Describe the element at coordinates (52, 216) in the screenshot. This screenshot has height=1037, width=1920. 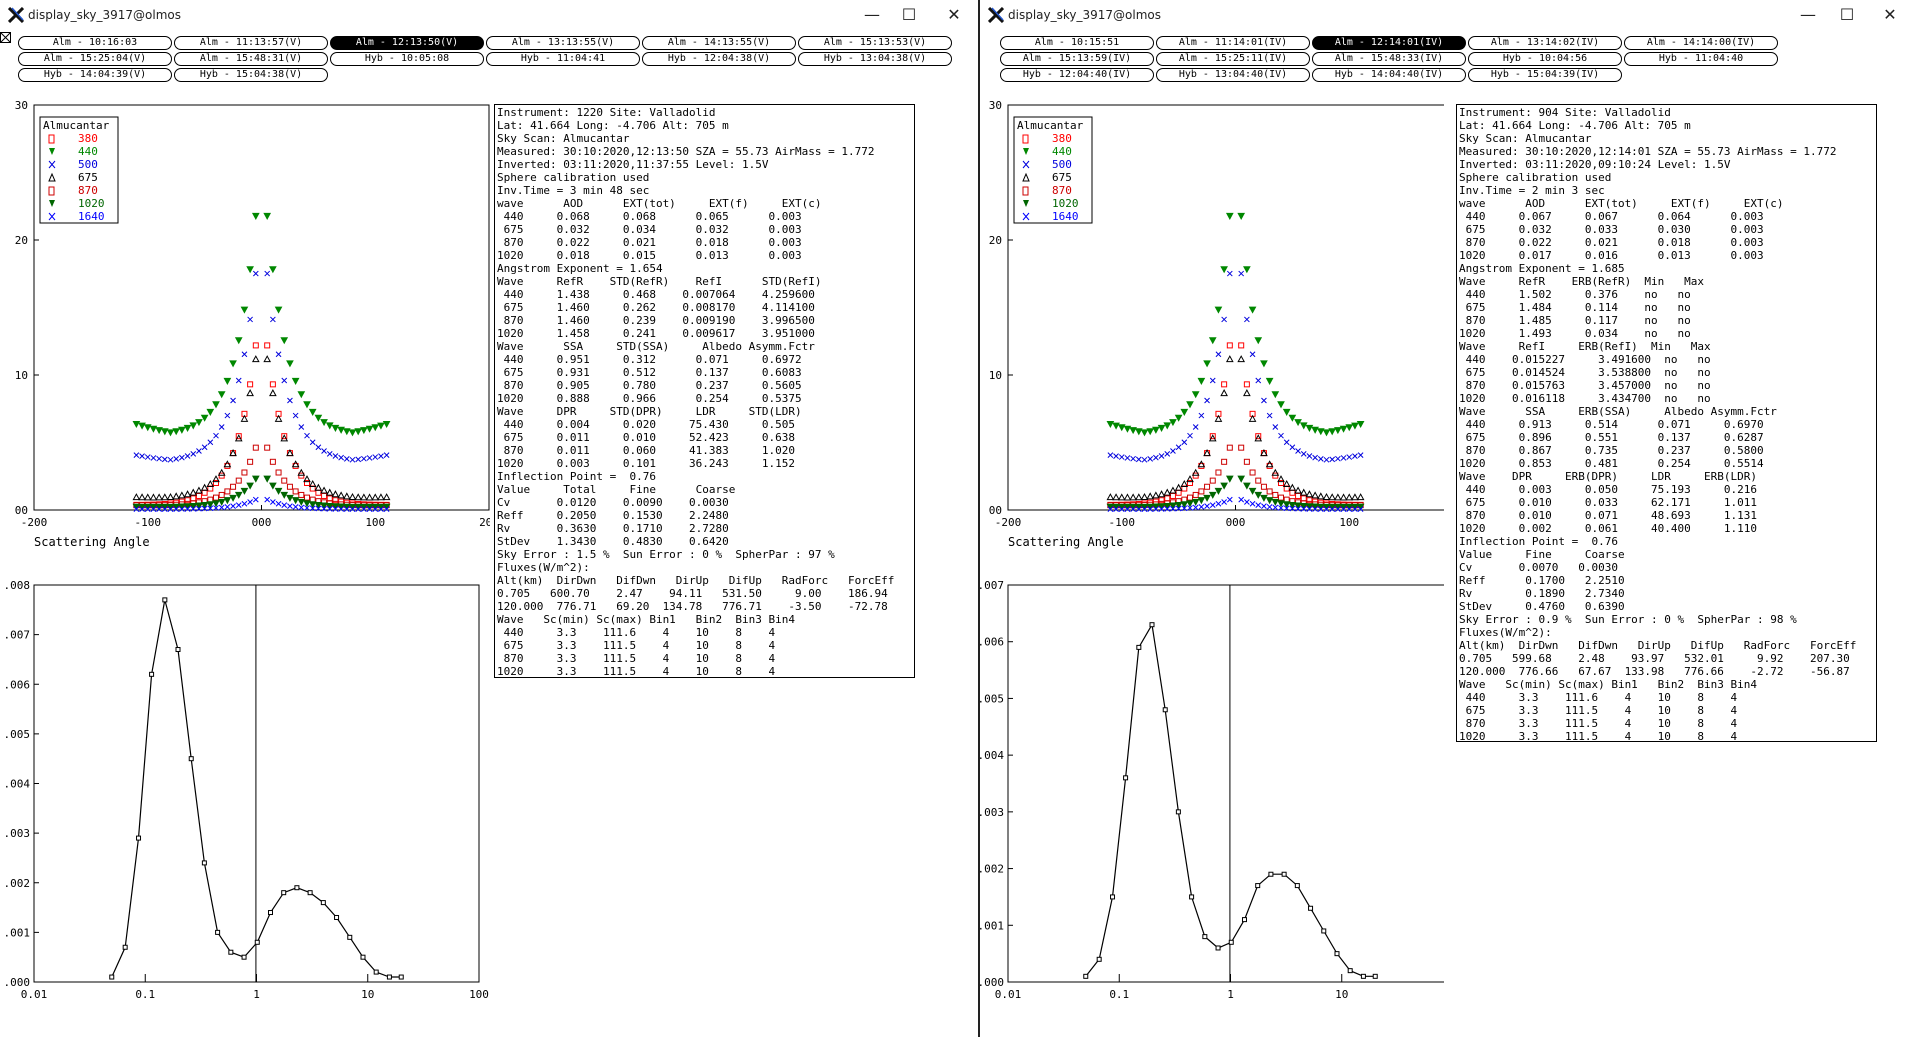
I see `legend-marker` at that location.